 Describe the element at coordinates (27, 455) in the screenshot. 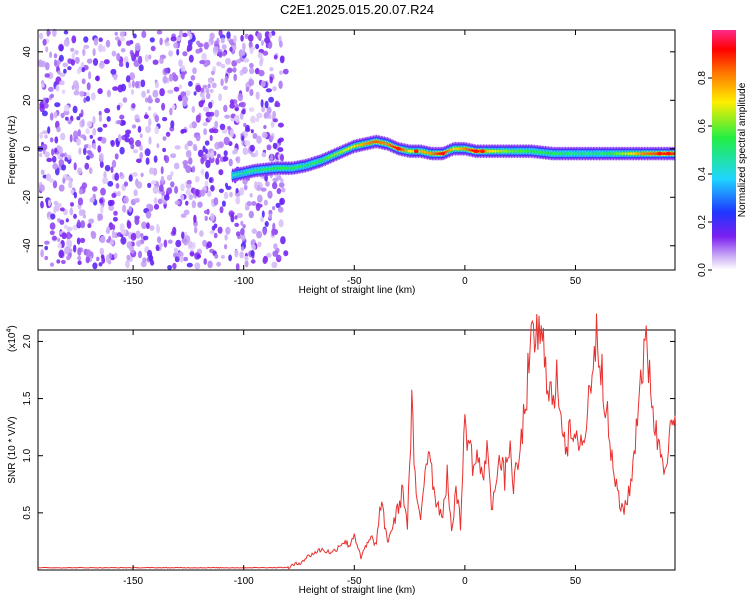

I see `y-tick-label: 1.0` at that location.